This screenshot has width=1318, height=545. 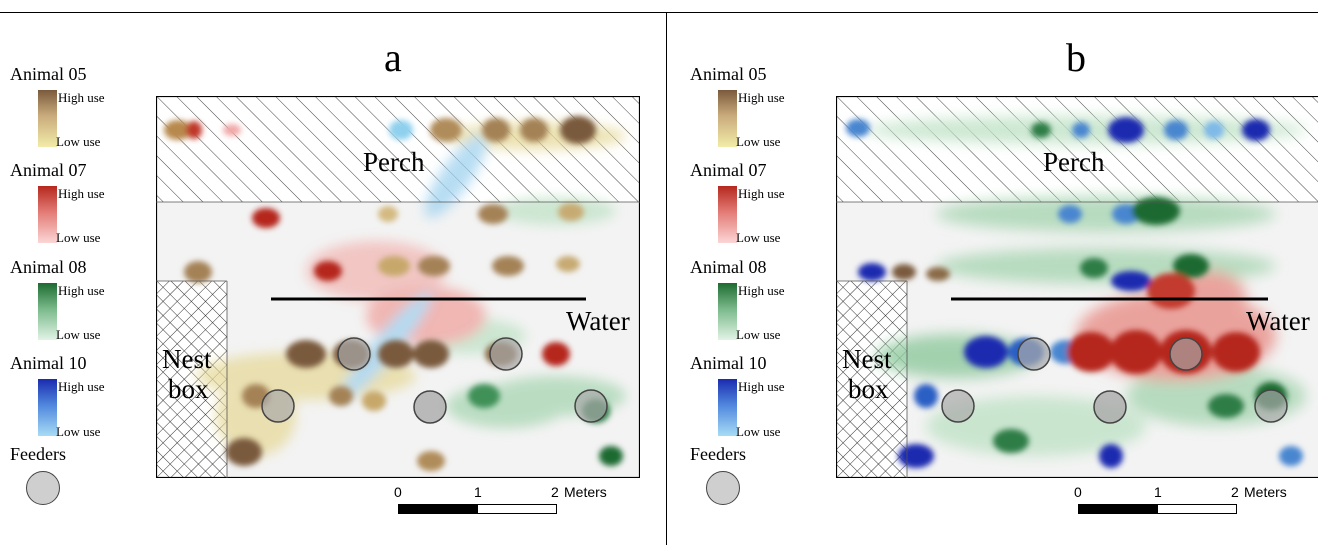 I want to click on nest-box-zone, so click(x=871, y=379).